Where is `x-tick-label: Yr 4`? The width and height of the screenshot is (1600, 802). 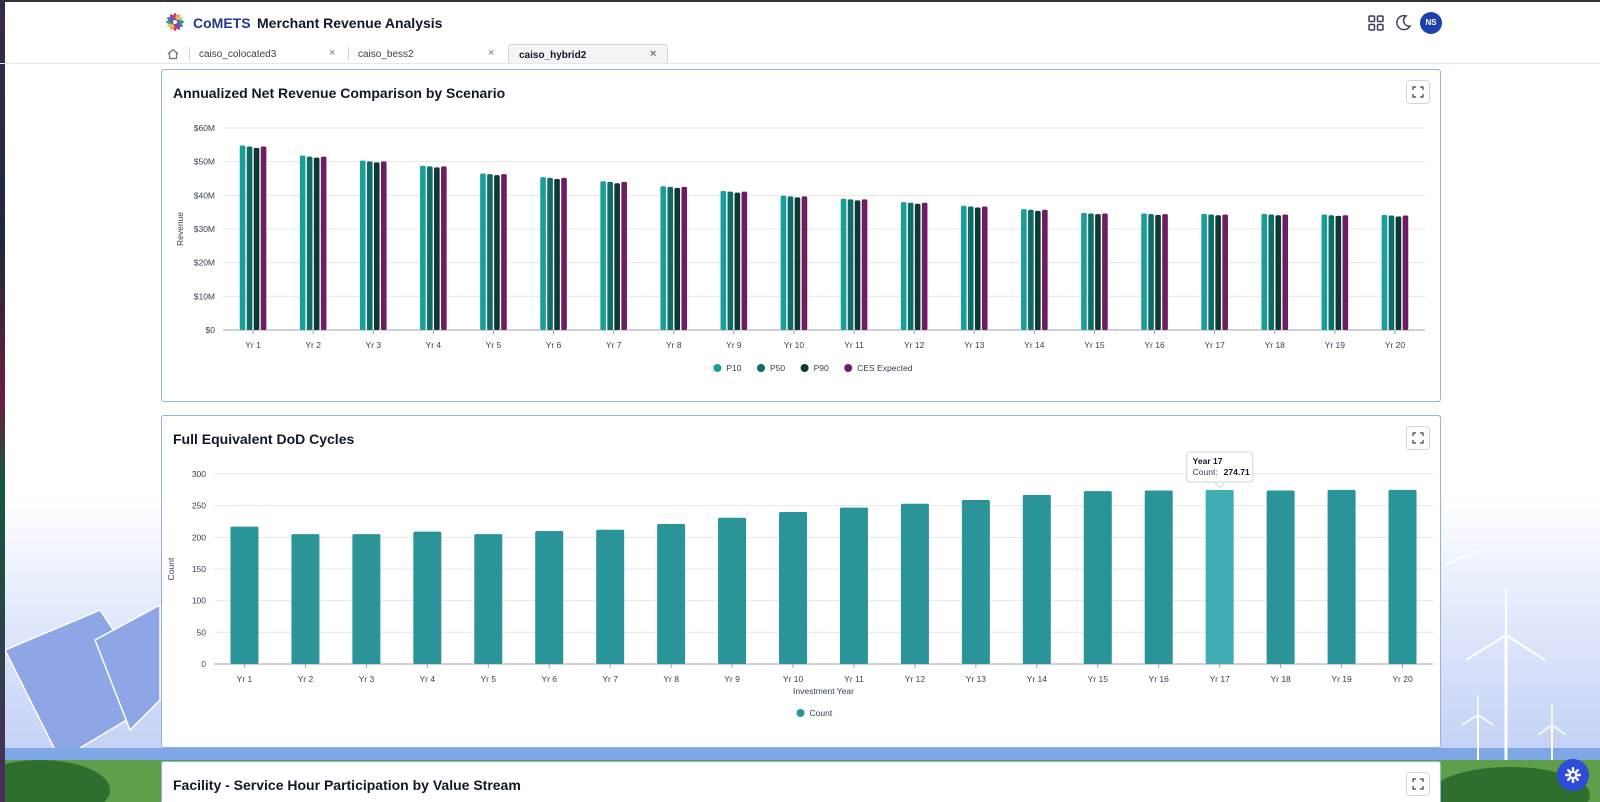 x-tick-label: Yr 4 is located at coordinates (434, 345).